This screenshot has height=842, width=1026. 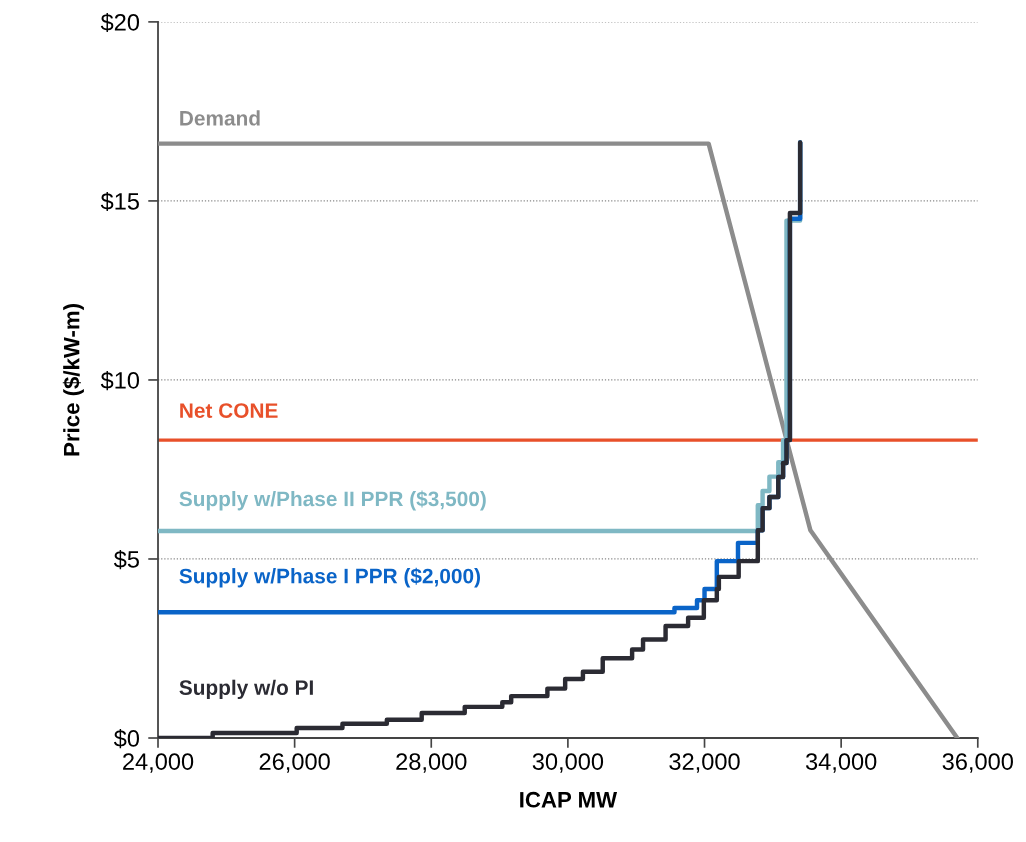 What do you see at coordinates (126, 560) in the screenshot?
I see `y-tick-label: $5` at bounding box center [126, 560].